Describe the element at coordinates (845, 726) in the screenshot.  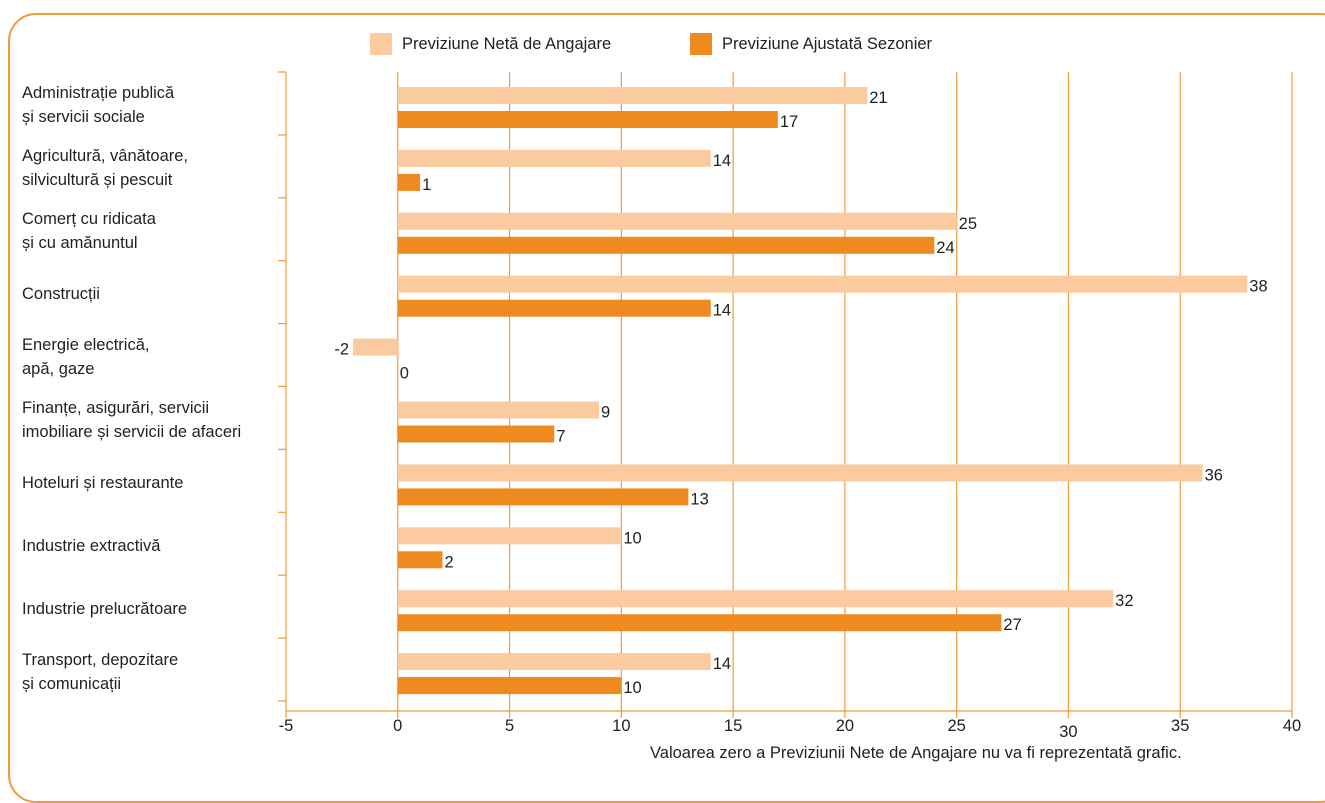
I see `x-tick-label: 20` at that location.